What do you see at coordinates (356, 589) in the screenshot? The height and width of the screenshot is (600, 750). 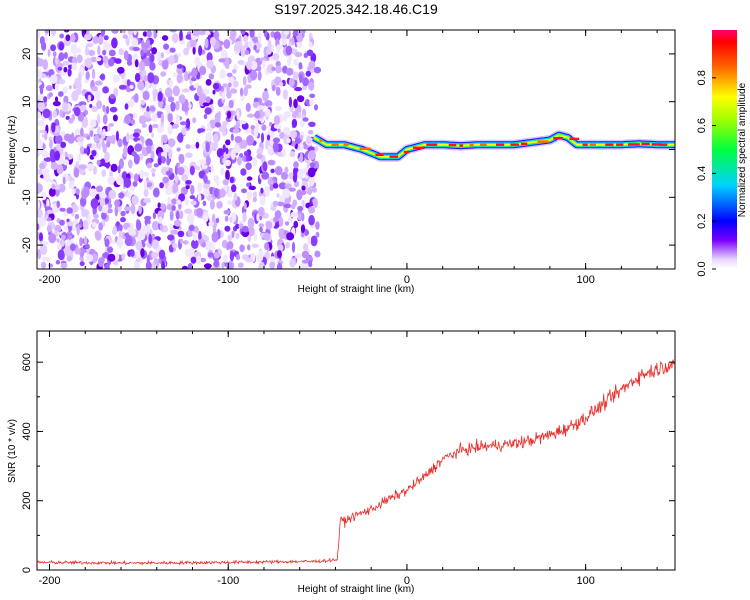 I see `snr-xlabel: Height of straight line (km)` at bounding box center [356, 589].